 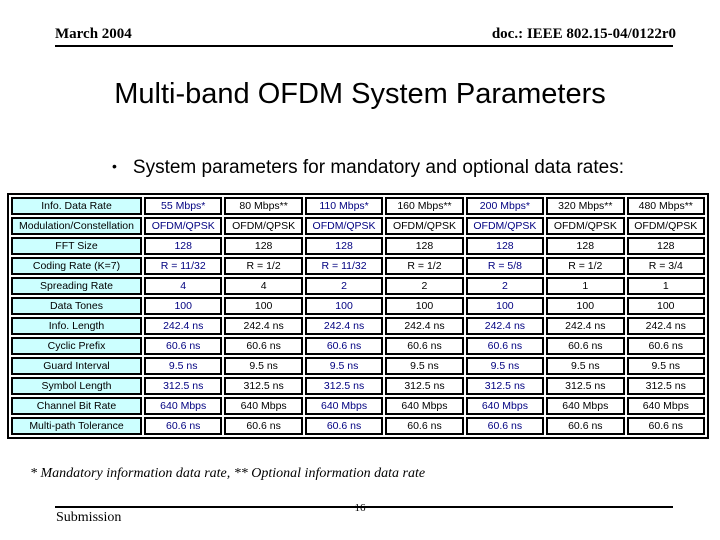 What do you see at coordinates (360, 94) in the screenshot?
I see `slide-title: Multi-band OFDM System Parameters` at bounding box center [360, 94].